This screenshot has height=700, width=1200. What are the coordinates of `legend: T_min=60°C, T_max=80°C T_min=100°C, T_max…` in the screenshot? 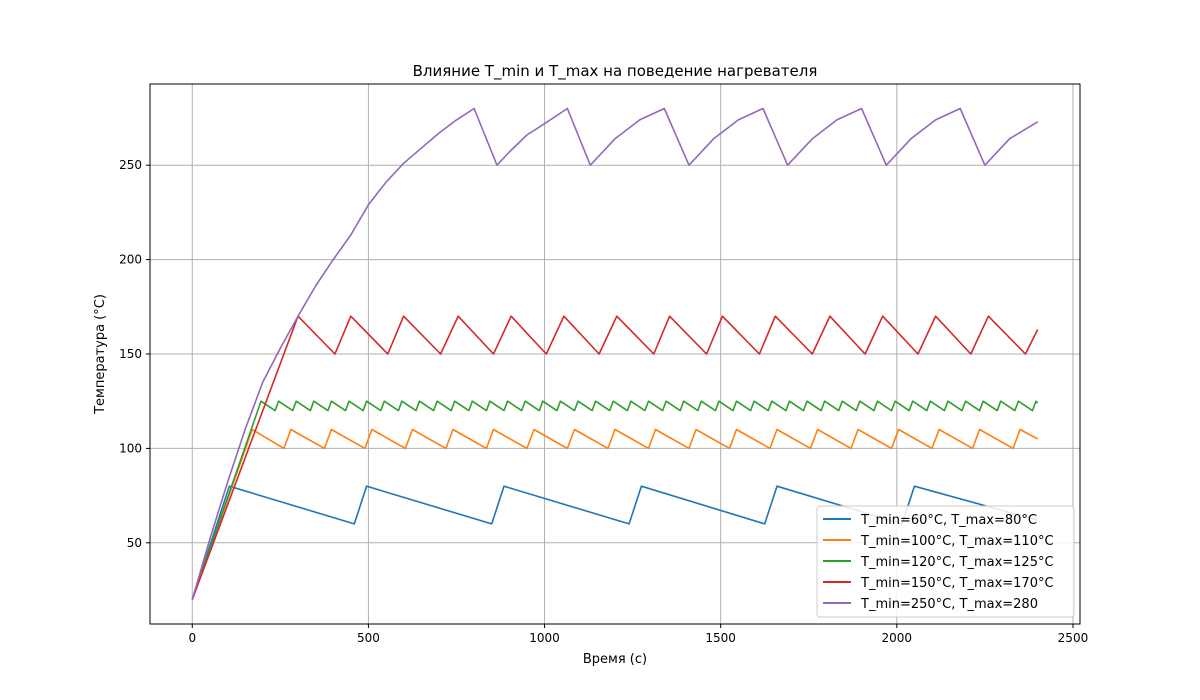 It's located at (945, 561).